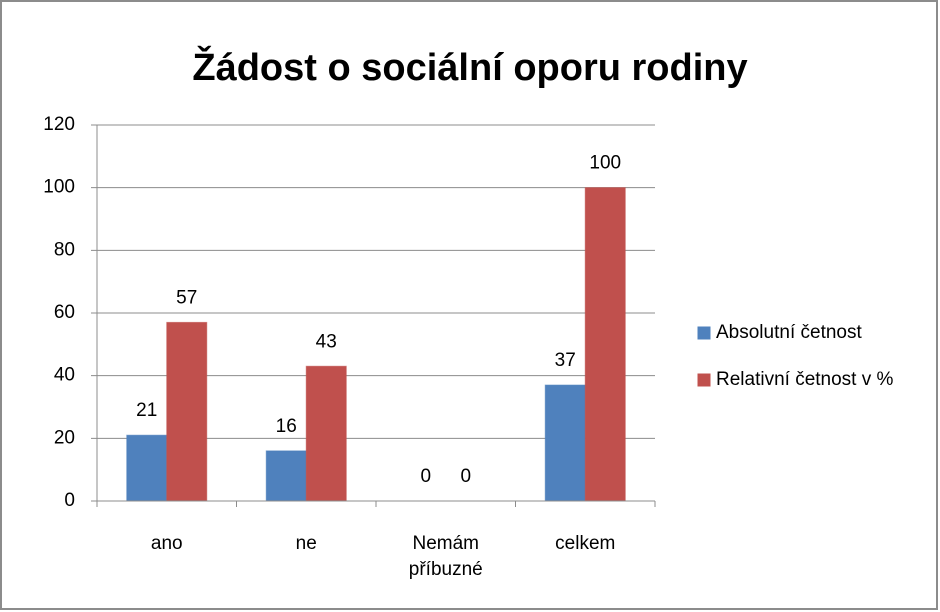 This screenshot has height=612, width=940. Describe the element at coordinates (306, 543) in the screenshot. I see `x-tick-label: ne` at that location.